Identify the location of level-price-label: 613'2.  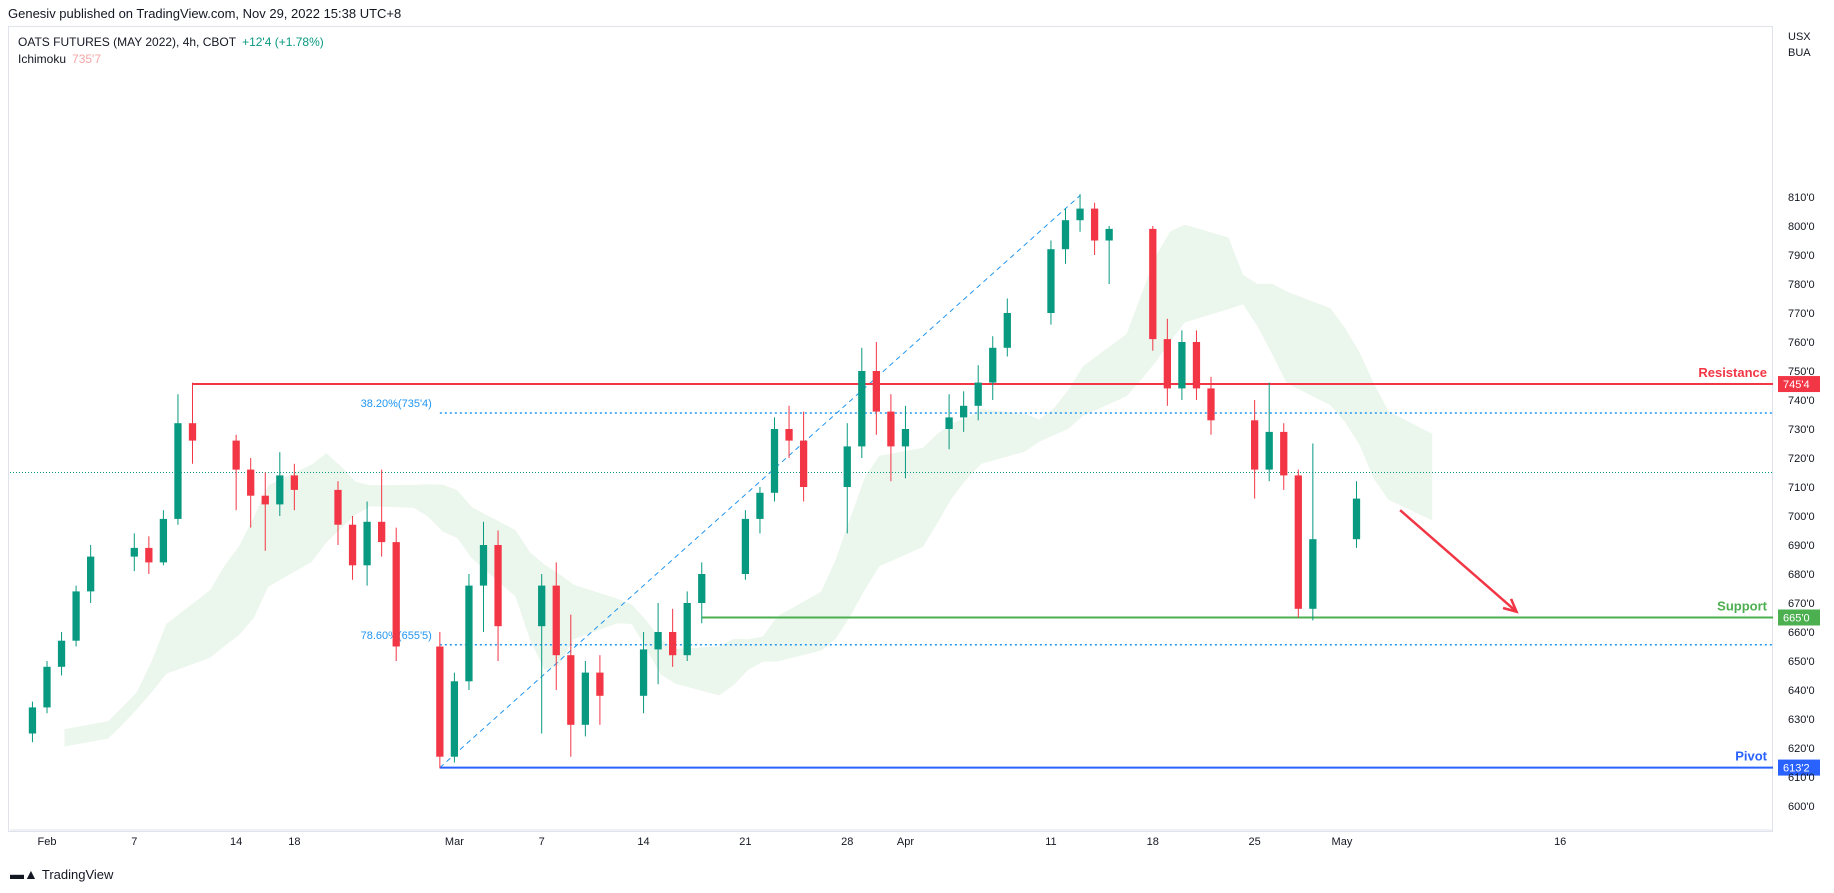
(1796, 769).